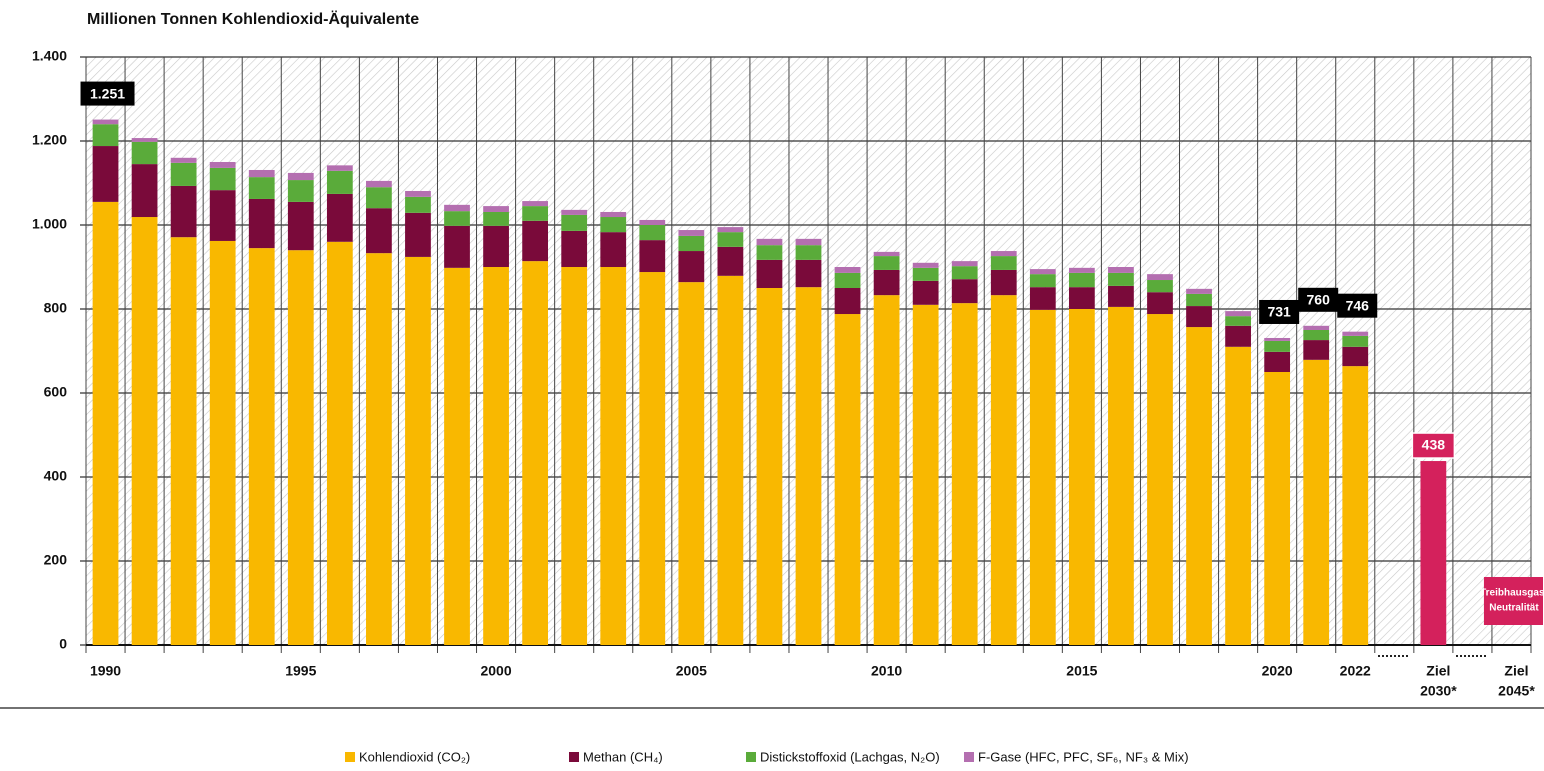 The image size is (1544, 771). What do you see at coordinates (1438, 691) in the screenshot?
I see `x-tick-label: 2030*` at bounding box center [1438, 691].